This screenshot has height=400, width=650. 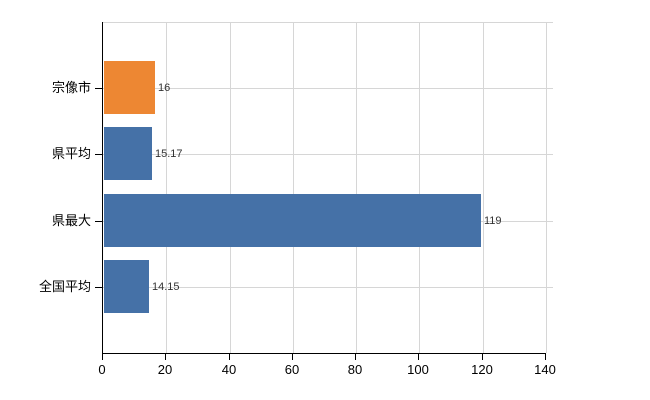 I want to click on gridline-top, so click(x=328, y=22).